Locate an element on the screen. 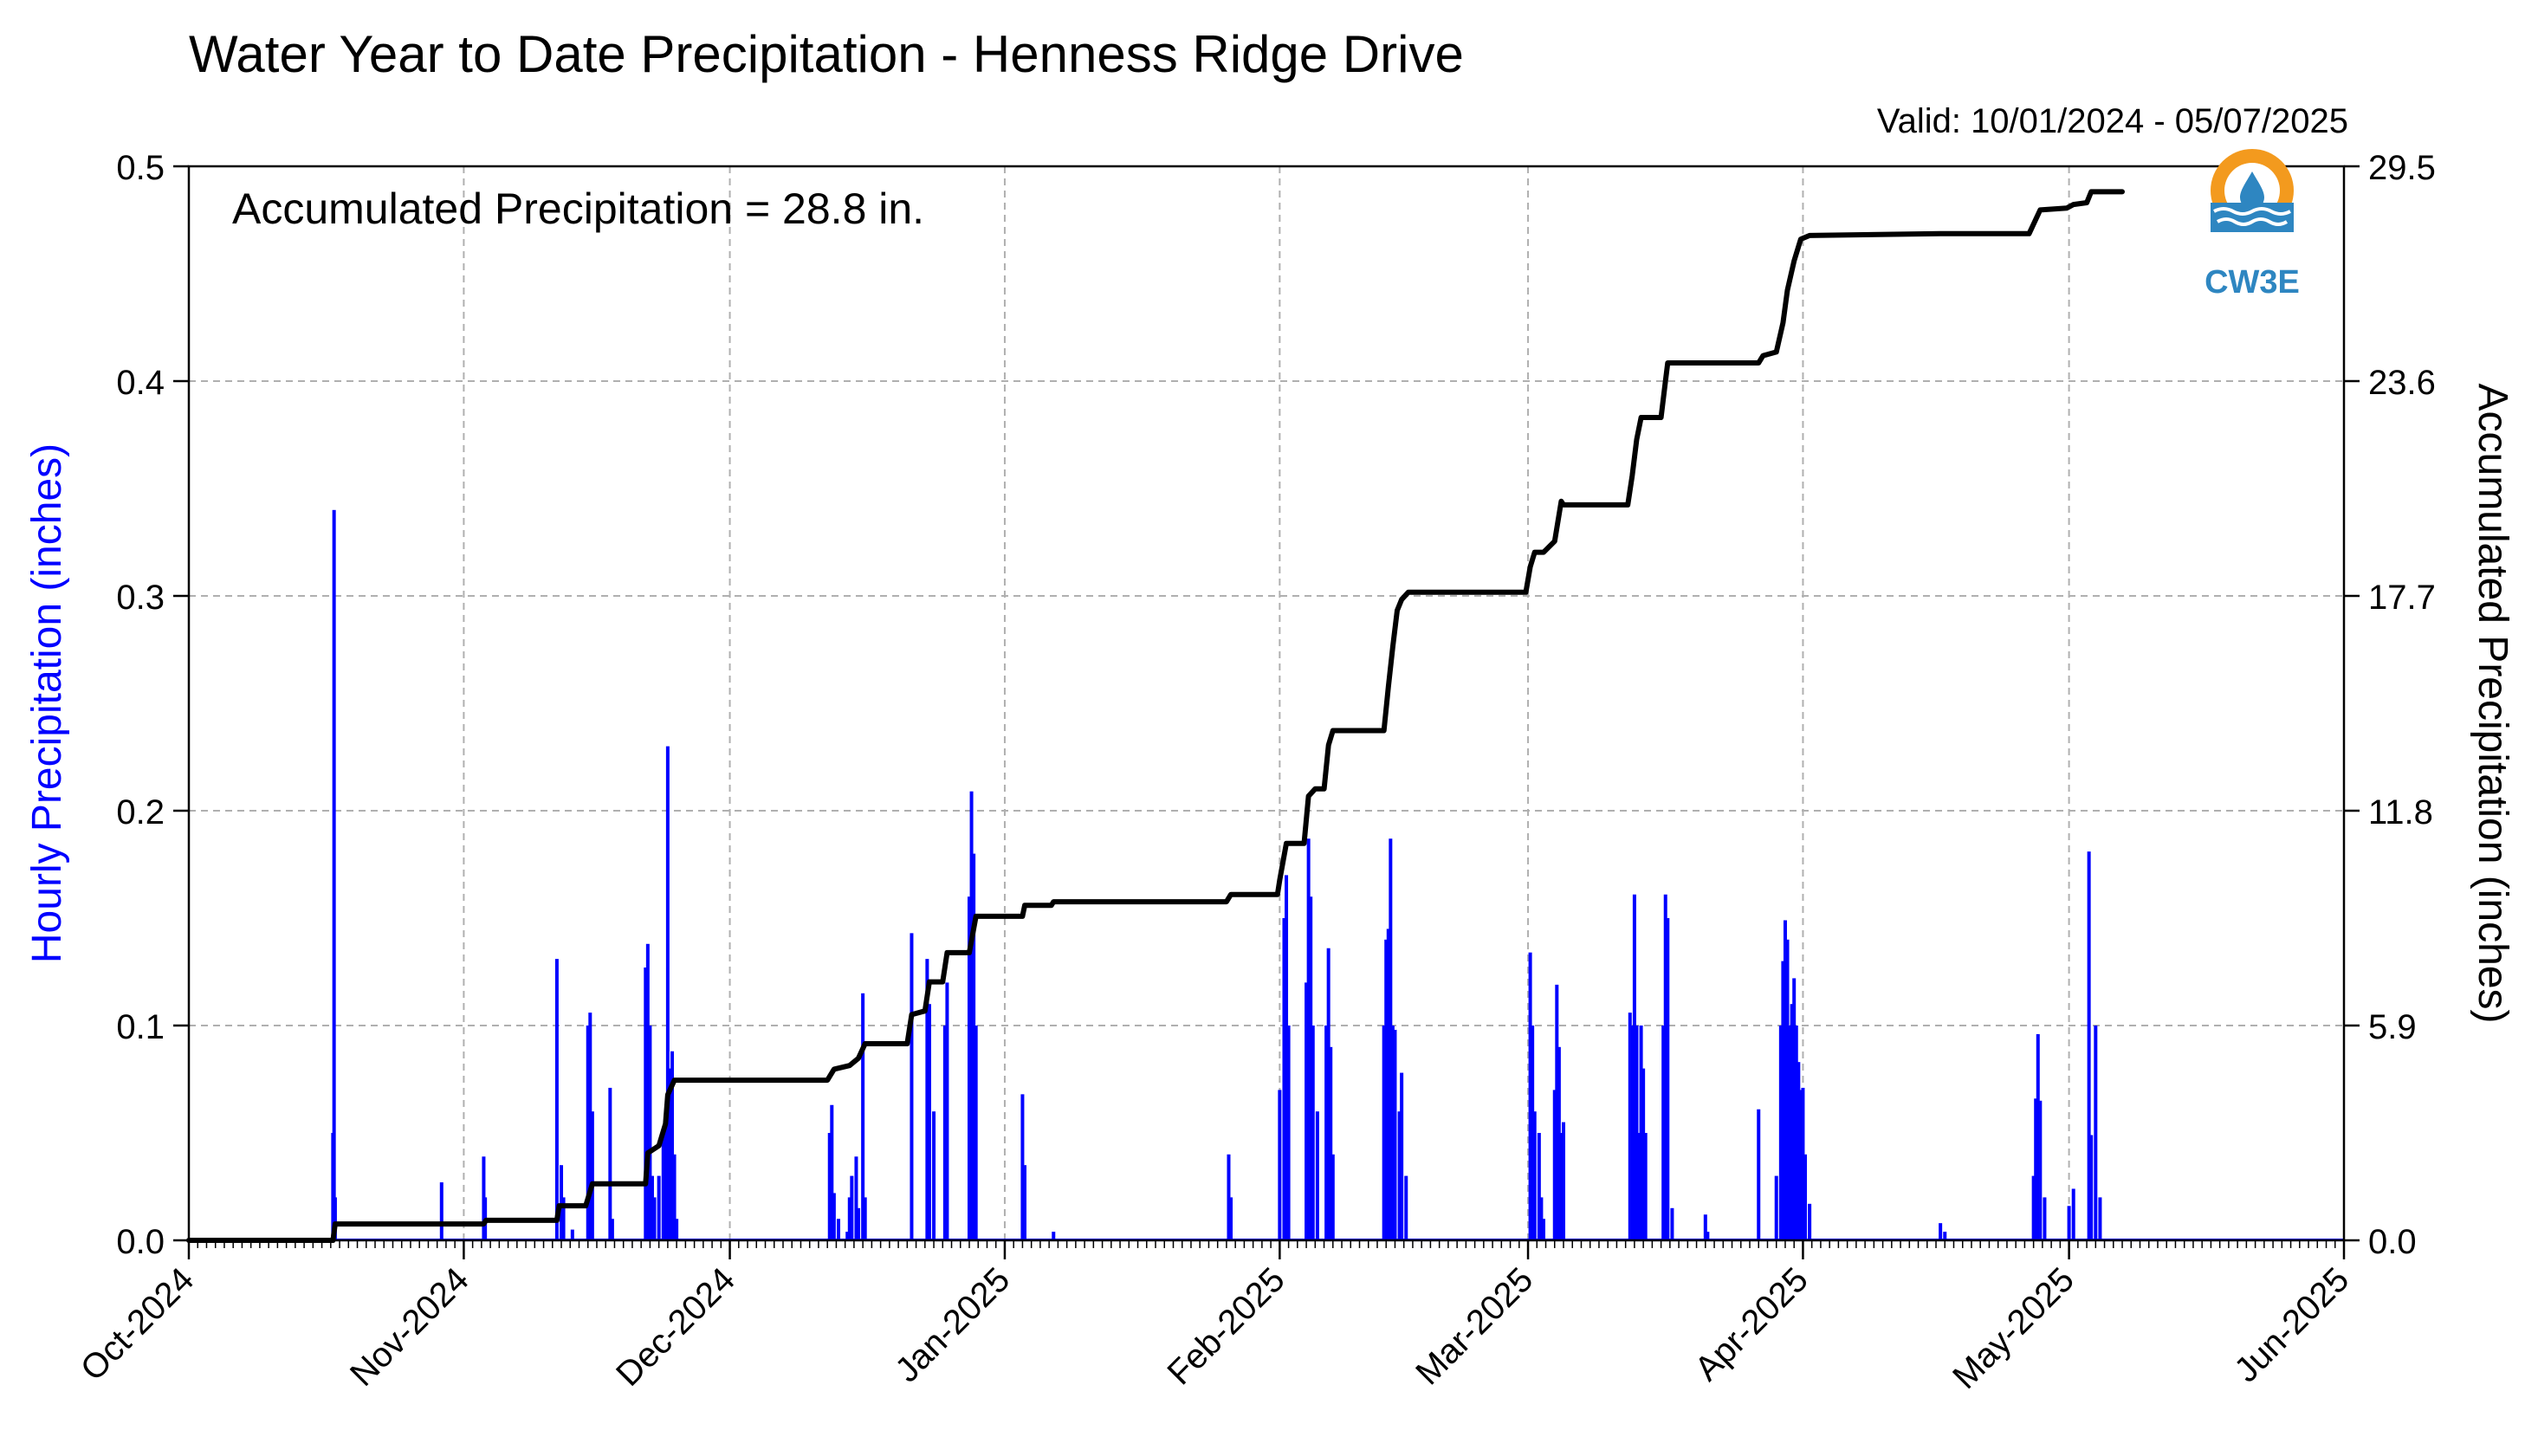 This screenshot has width=2525, height=1456. x-tick-label: Mar-2025 is located at coordinates (1474, 1326).